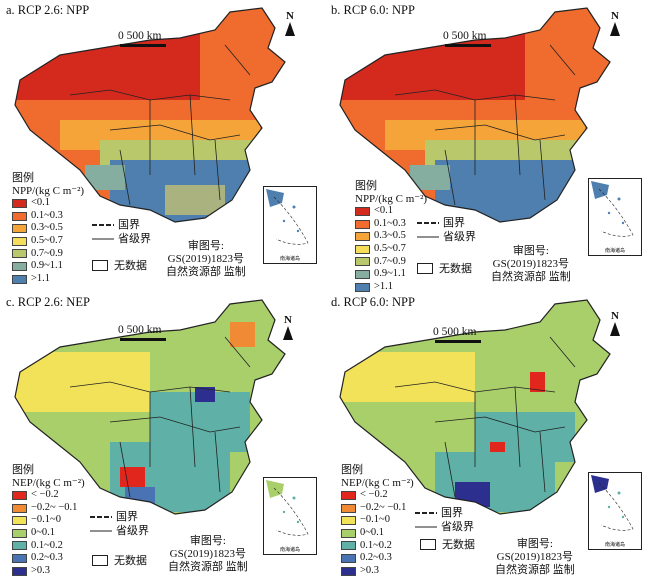 Image resolution: width=650 pixels, height=583 pixels. What do you see at coordinates (48, 10) in the screenshot?
I see `panel-title: a. RCP 2.6: NPP` at bounding box center [48, 10].